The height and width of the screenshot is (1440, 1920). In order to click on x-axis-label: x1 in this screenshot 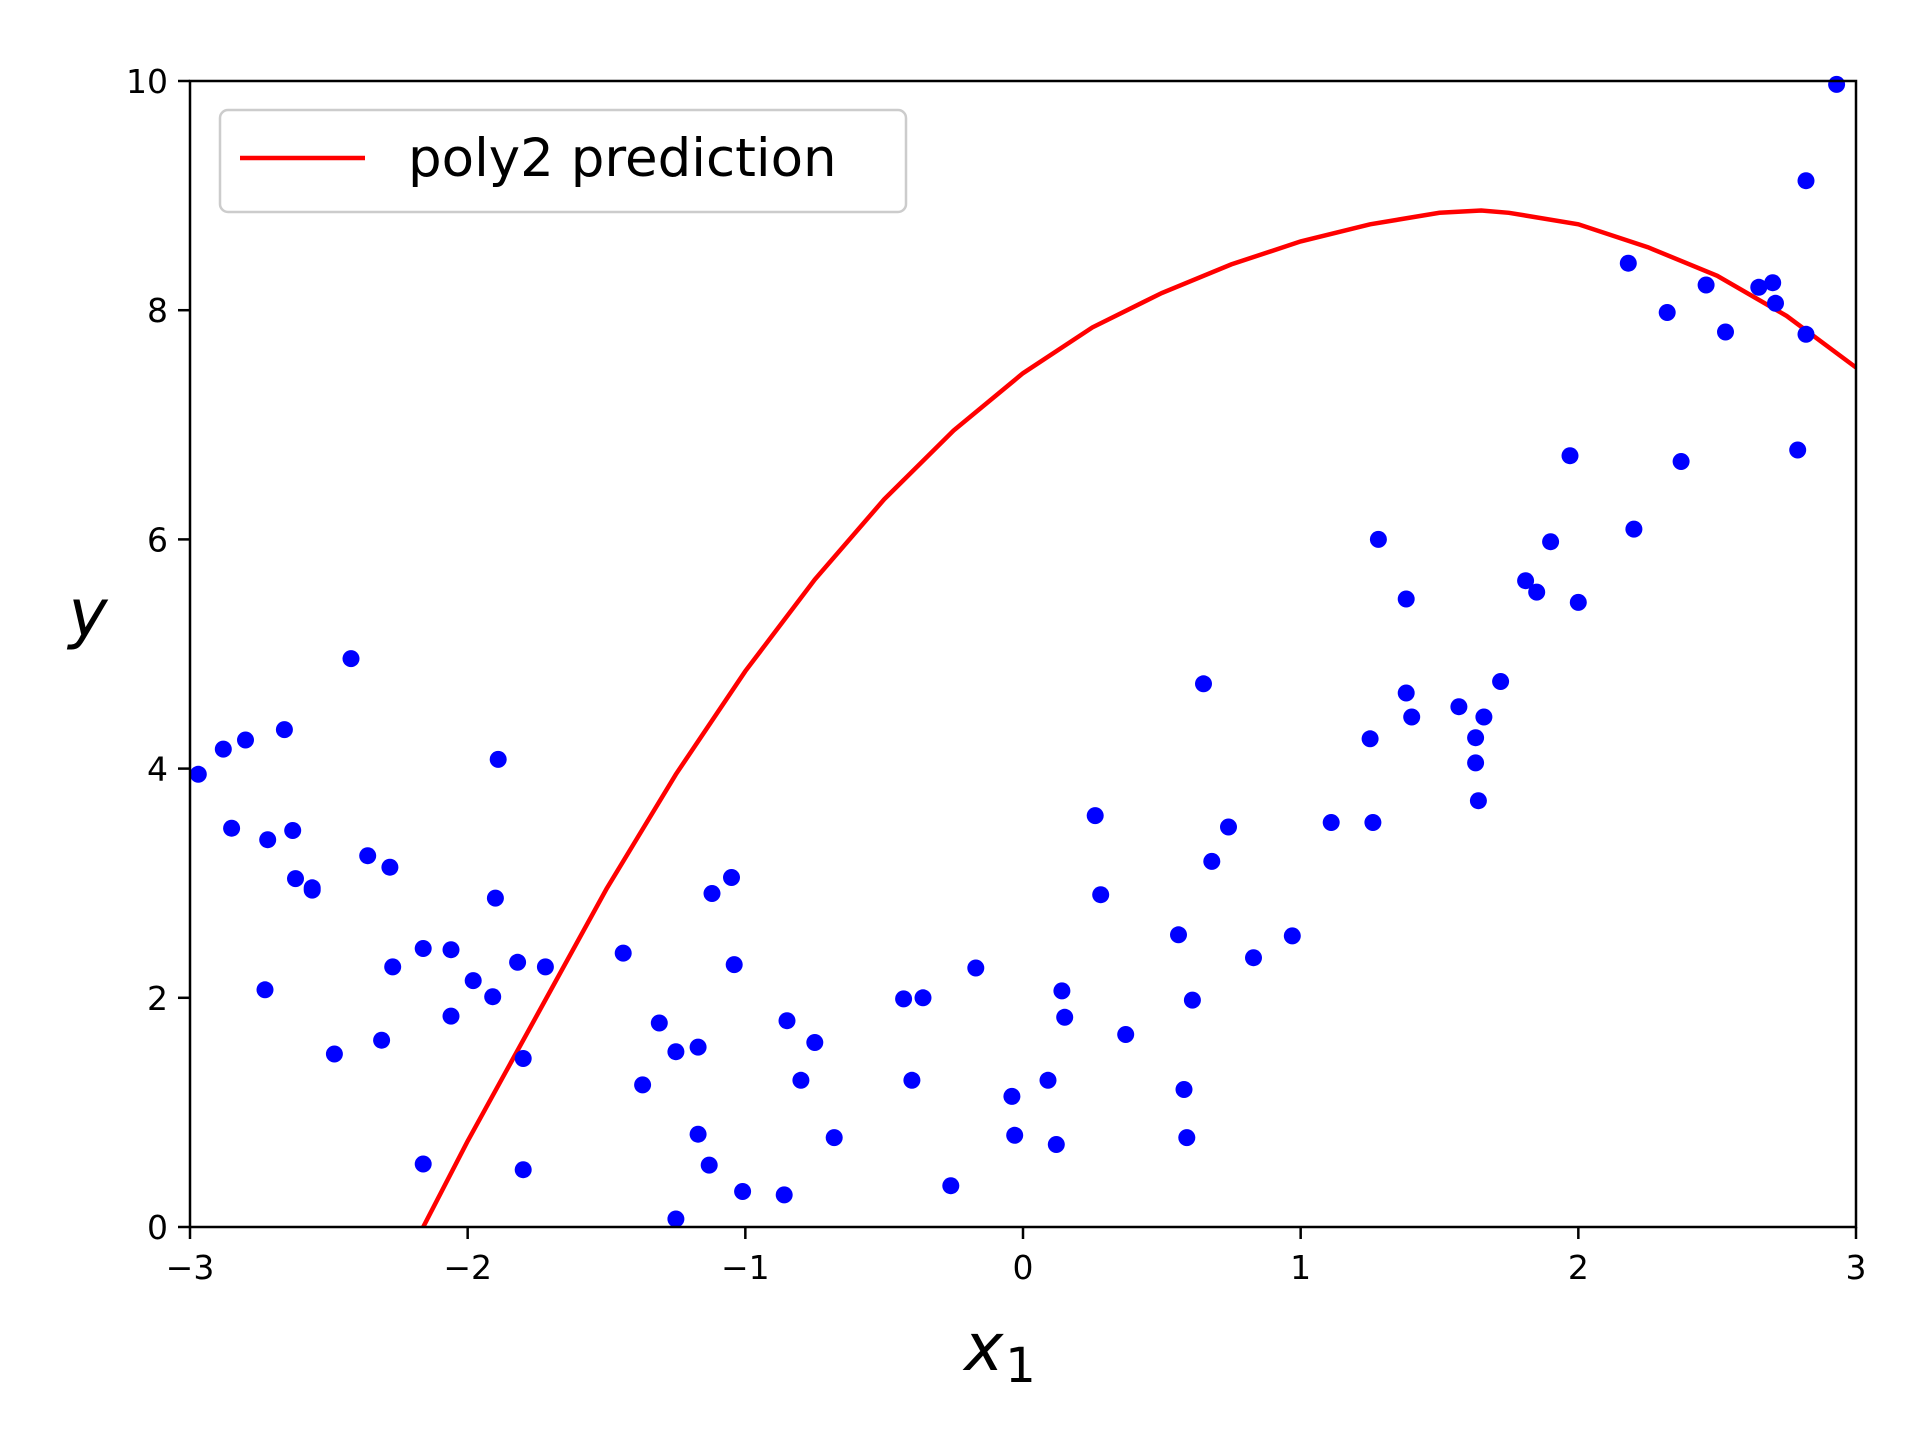, I will do `click(999, 1351)`.